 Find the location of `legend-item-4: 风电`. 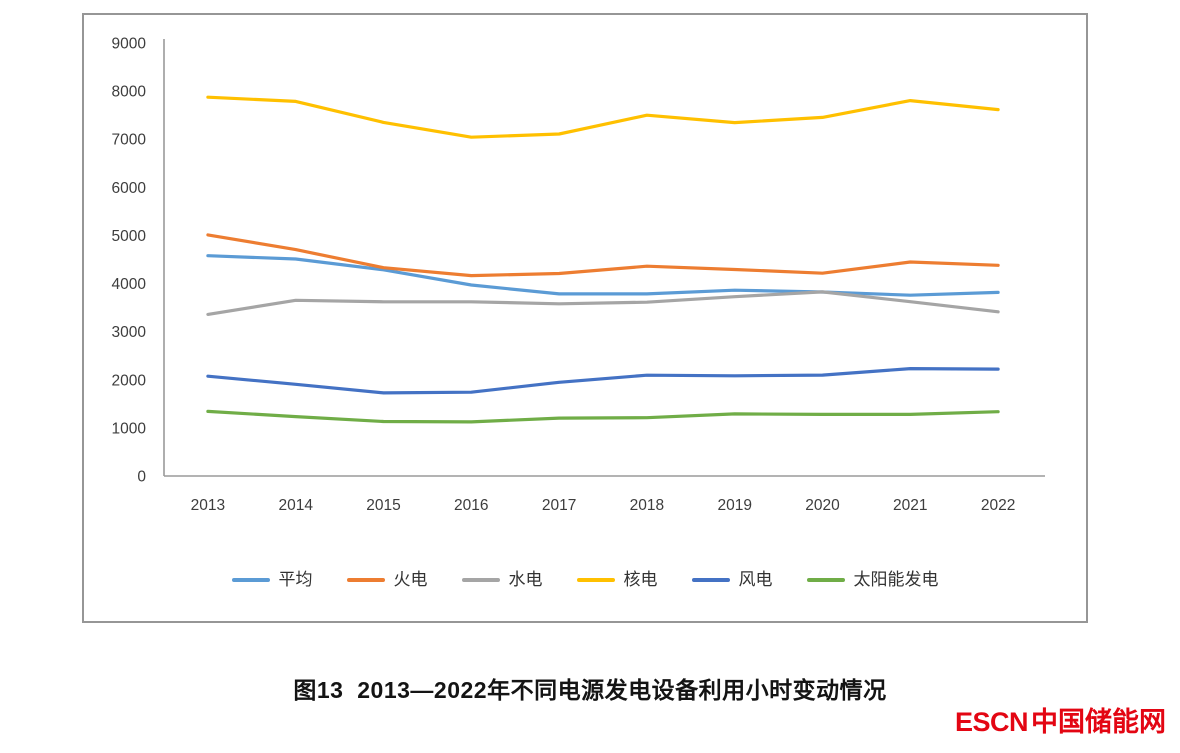

legend-item-4: 风电 is located at coordinates (732, 579).